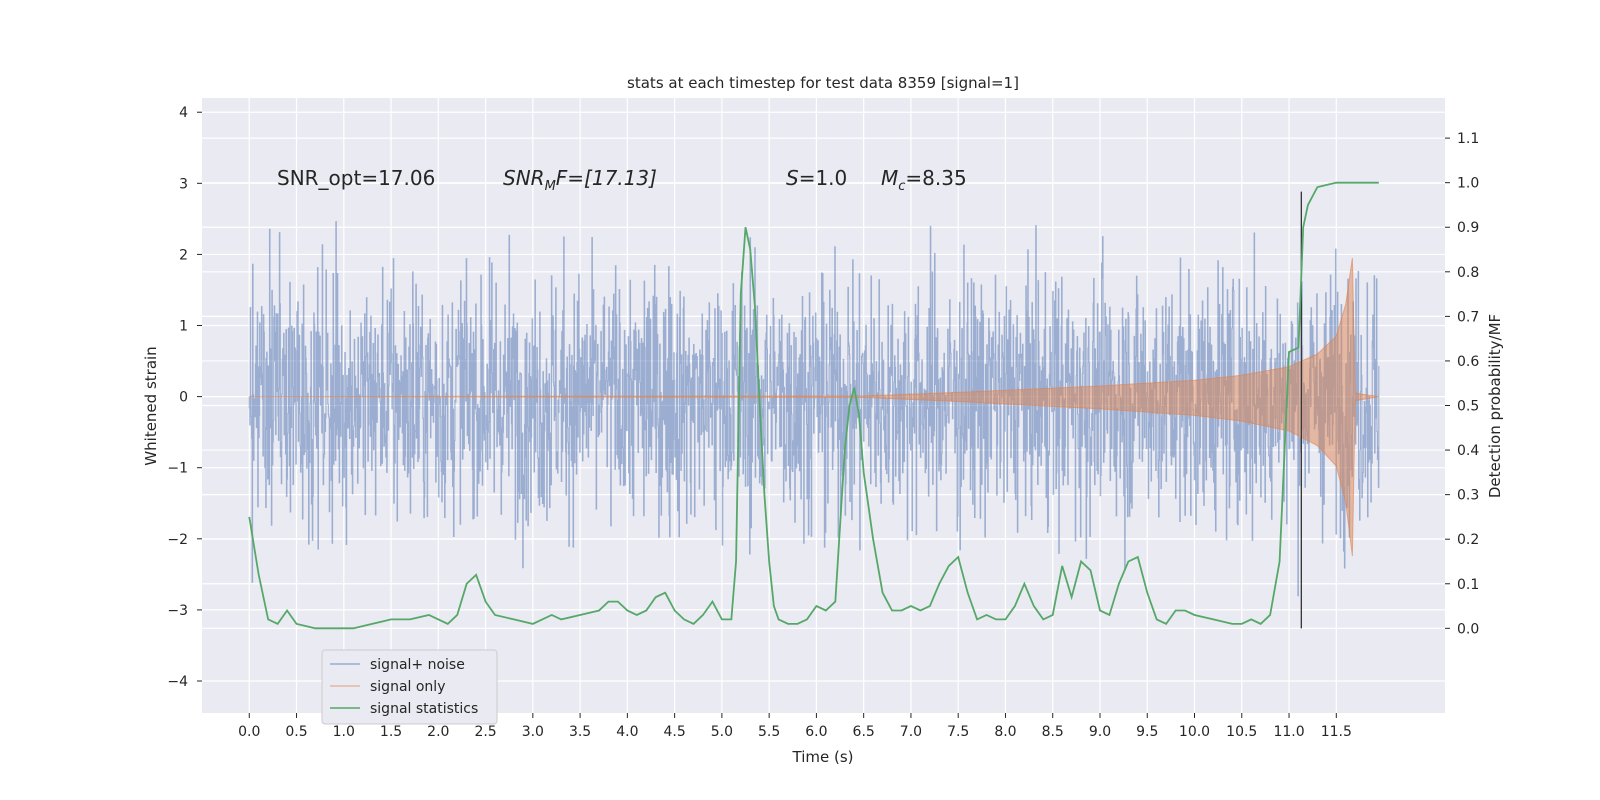  Describe the element at coordinates (1468, 273) in the screenshot. I see `y2-tick-label: 0.8` at that location.